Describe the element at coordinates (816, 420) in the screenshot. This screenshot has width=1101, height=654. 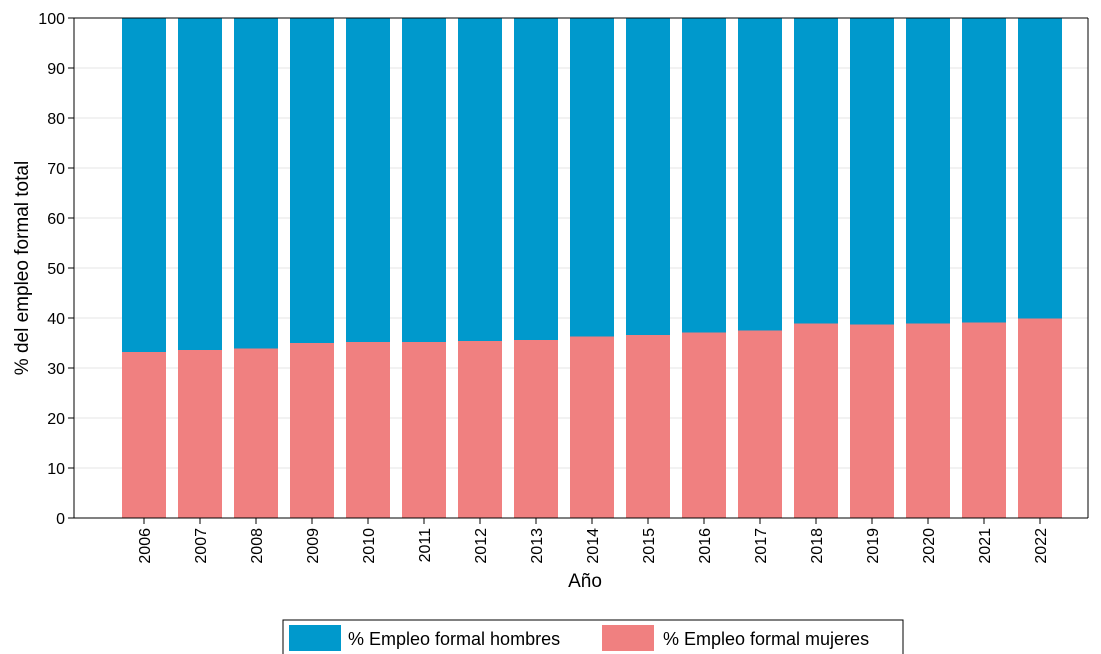
I see `bar-mujeres-2018` at that location.